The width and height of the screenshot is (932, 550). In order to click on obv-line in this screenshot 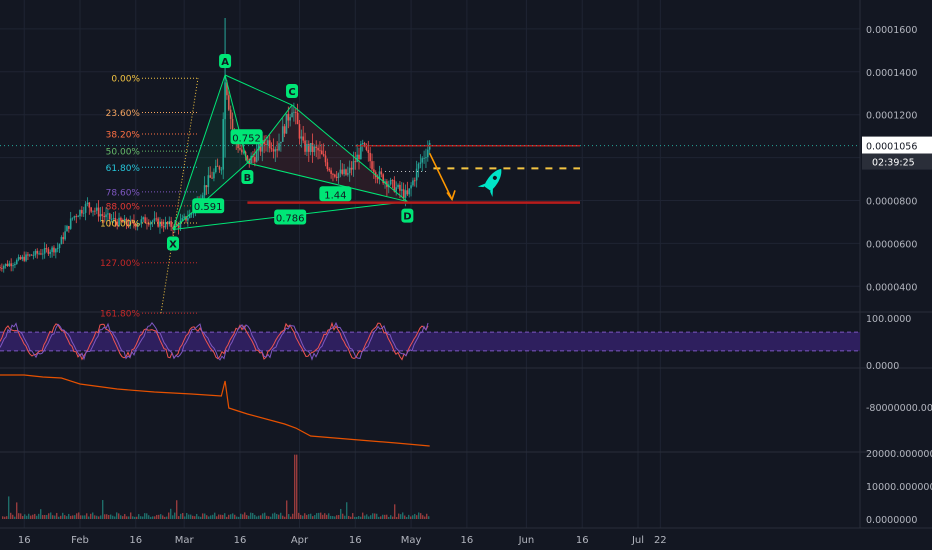, I will do `click(215, 410)`.